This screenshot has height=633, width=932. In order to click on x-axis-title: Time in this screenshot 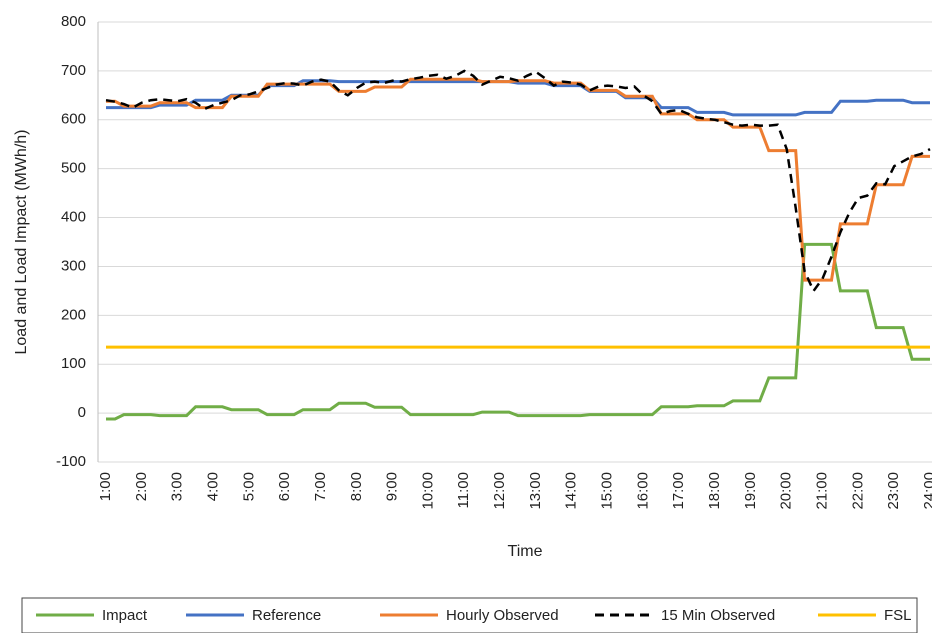, I will do `click(525, 551)`.